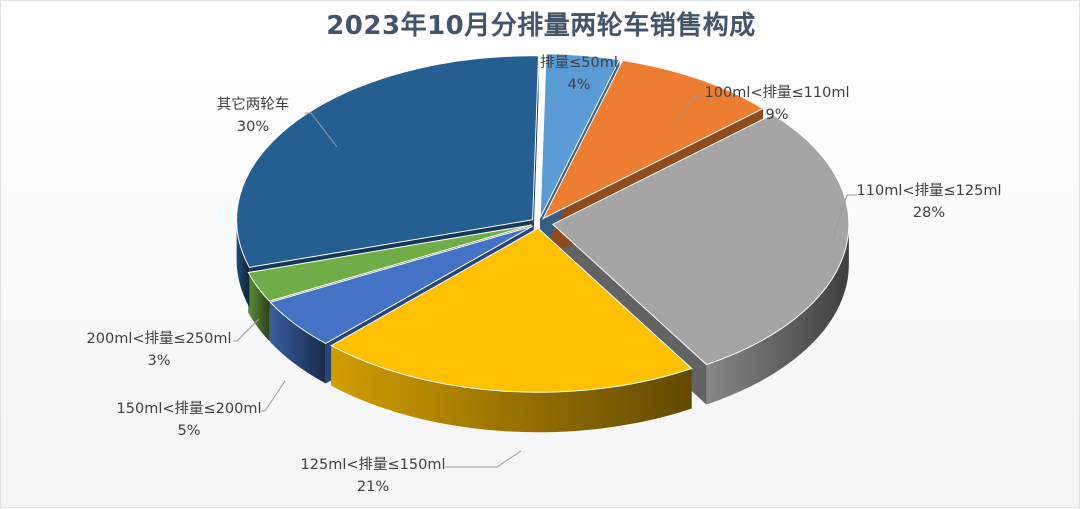  What do you see at coordinates (253, 127) in the screenshot?
I see `slice-value-label: 30%` at bounding box center [253, 127].